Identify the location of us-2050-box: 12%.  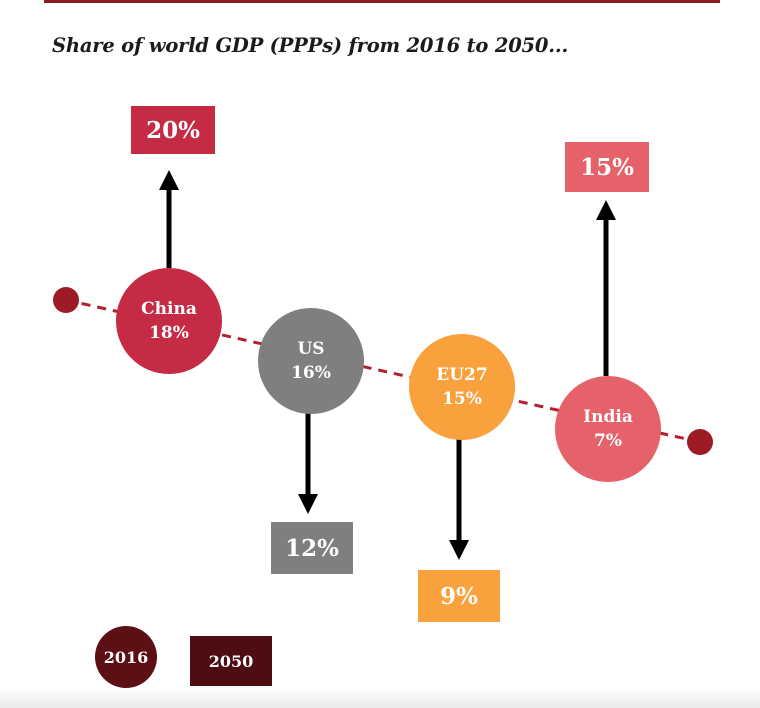
(312, 548).